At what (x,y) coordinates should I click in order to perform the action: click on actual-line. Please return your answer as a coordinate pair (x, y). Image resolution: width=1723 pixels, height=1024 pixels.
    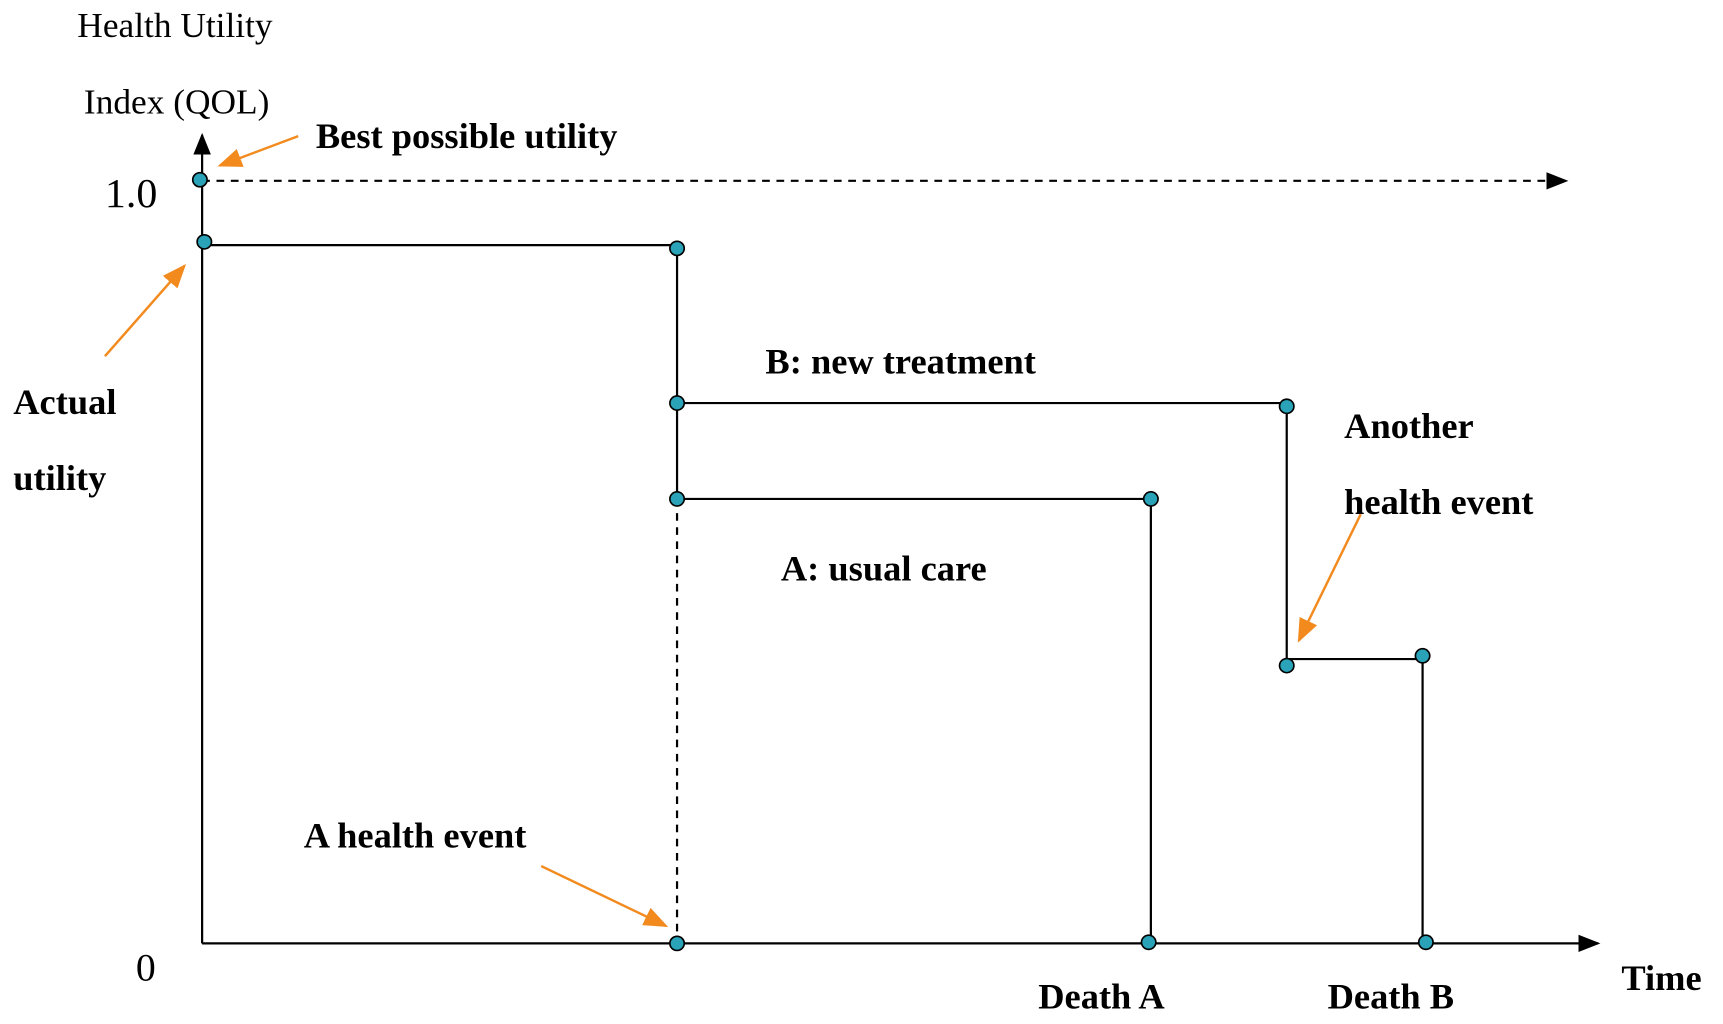
    Looking at the image, I should click on (441, 371).